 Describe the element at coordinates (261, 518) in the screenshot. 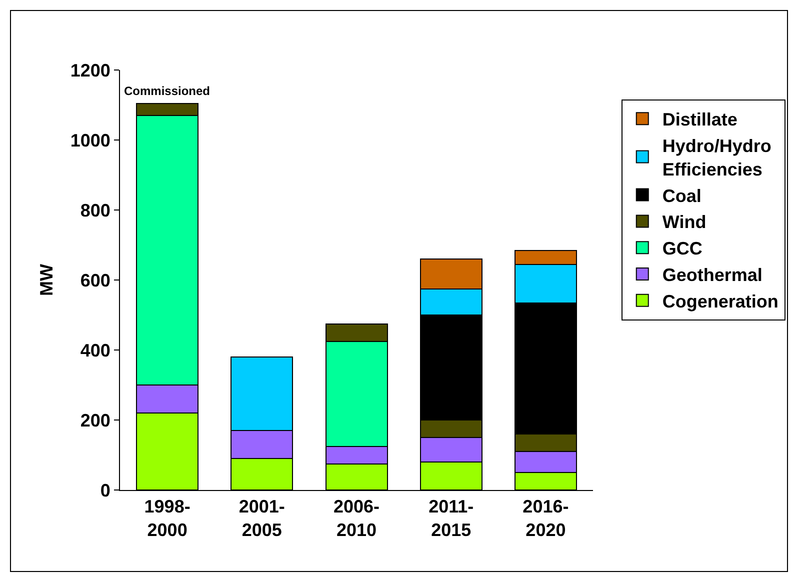

I see `x-tick-label: 2001- 2005` at that location.